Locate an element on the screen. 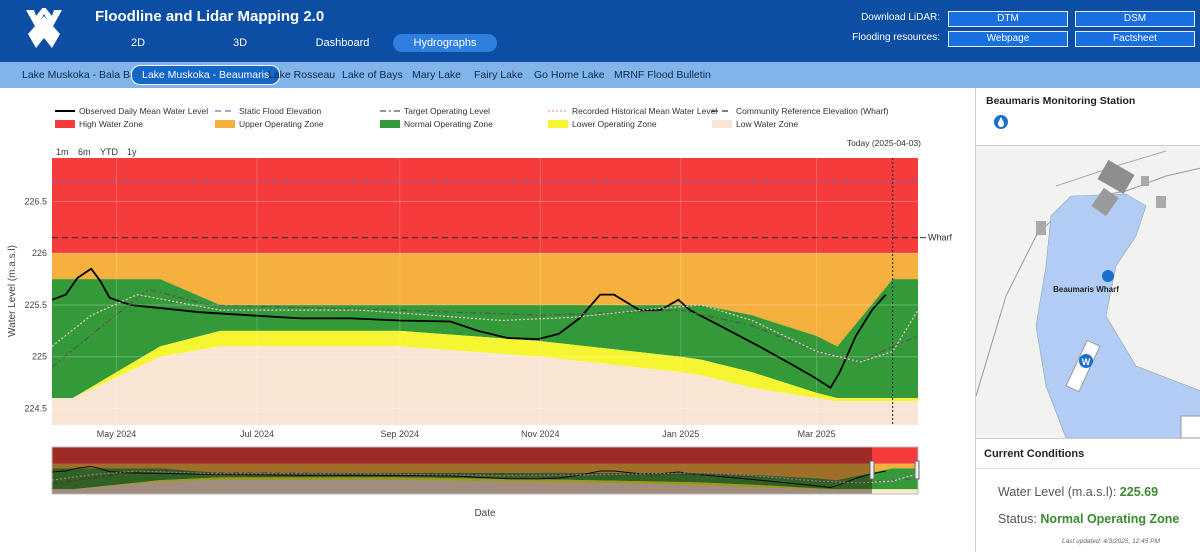 Image resolution: width=1200 pixels, height=552 pixels. legend-label: Lower Operating Zone is located at coordinates (614, 124).